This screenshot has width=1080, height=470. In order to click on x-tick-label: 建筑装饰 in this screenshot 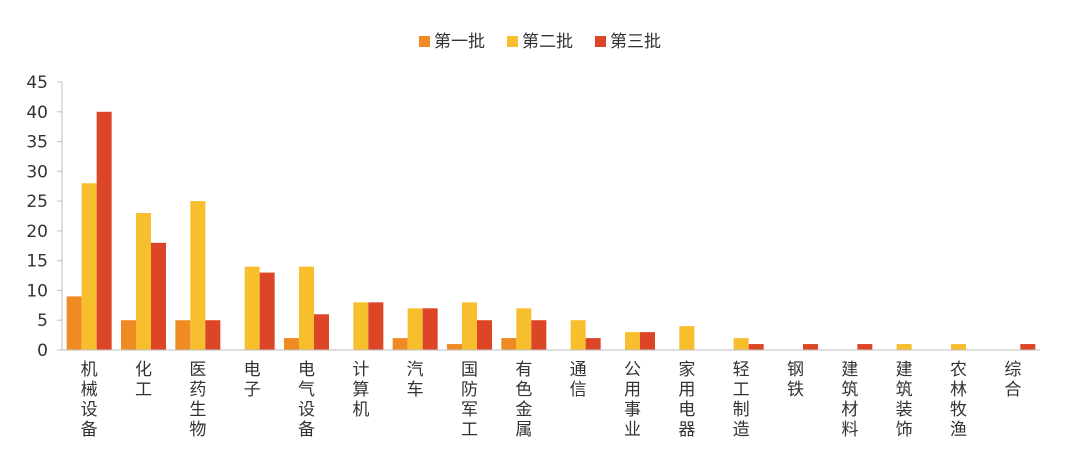, I will do `click(904, 400)`.